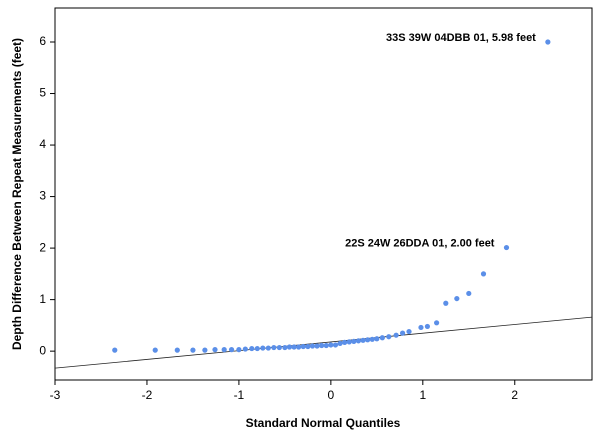  I want to click on x-tick-label: 2, so click(514, 395).